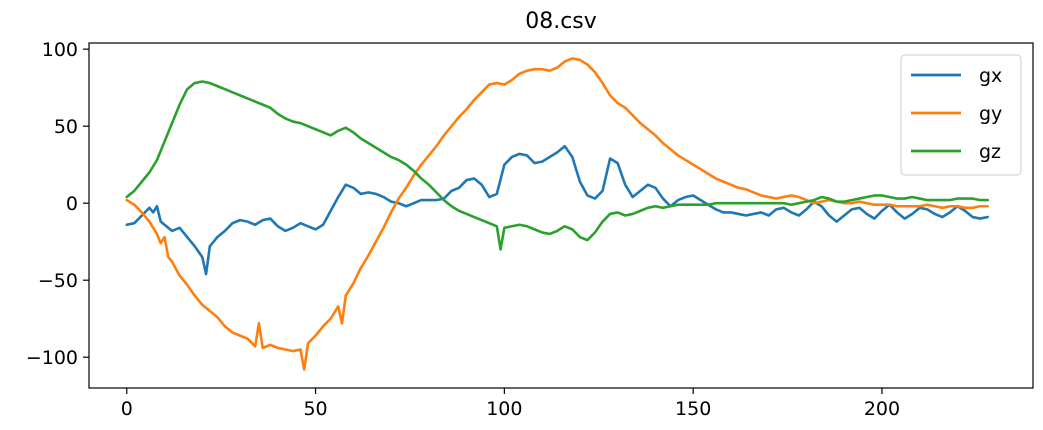 The image size is (1043, 430). Describe the element at coordinates (504, 409) in the screenshot. I see `x-tick-label: 100` at that location.